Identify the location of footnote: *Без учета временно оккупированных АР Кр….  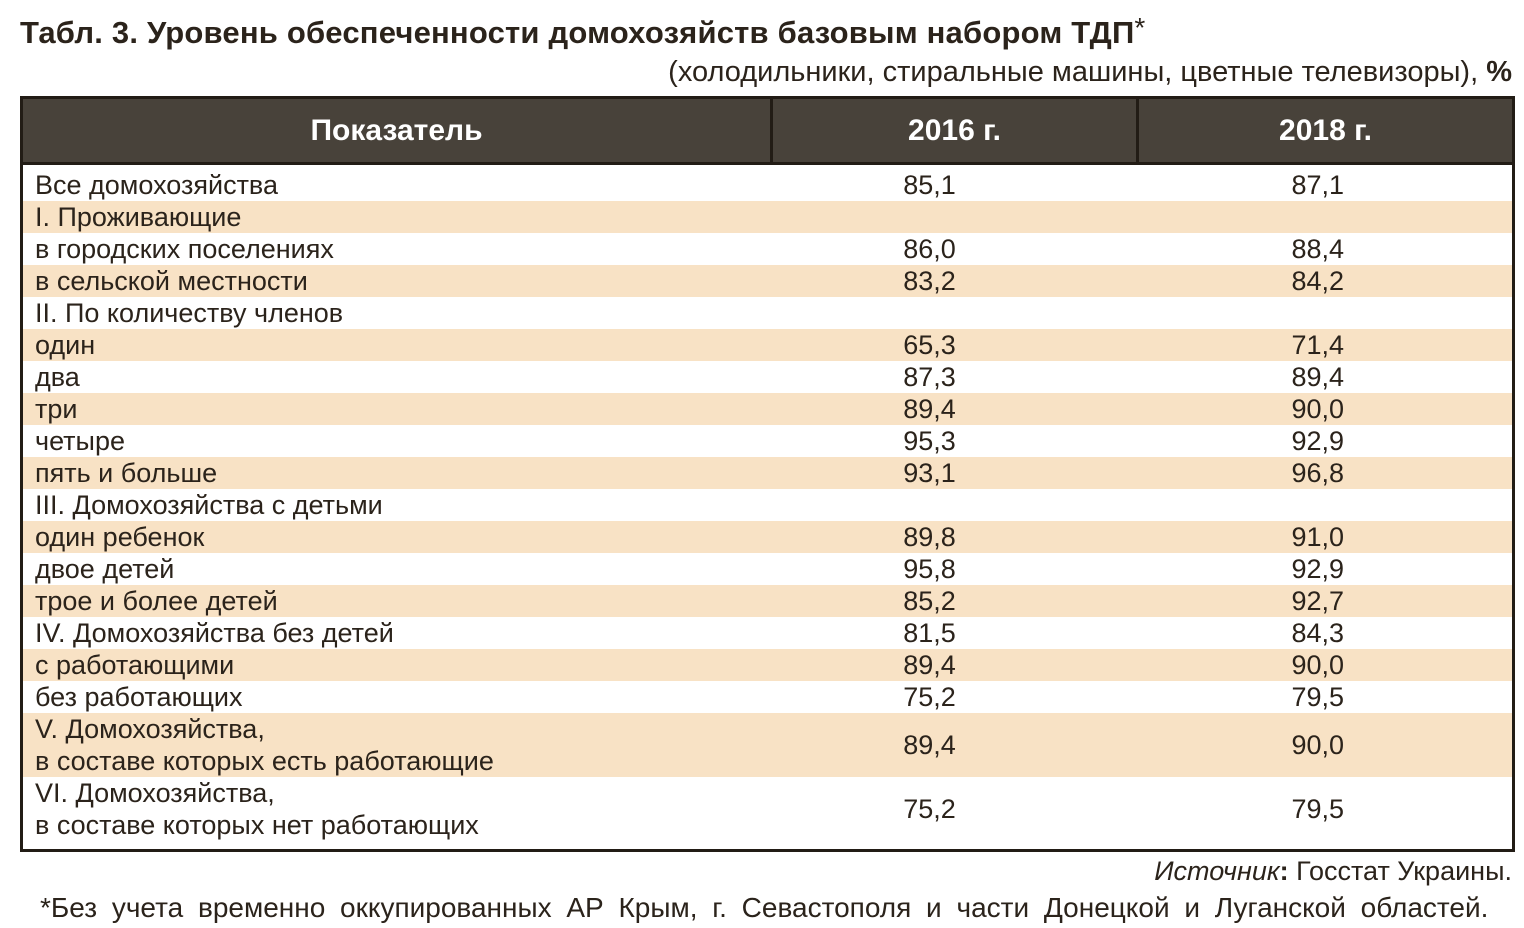
(764, 907).